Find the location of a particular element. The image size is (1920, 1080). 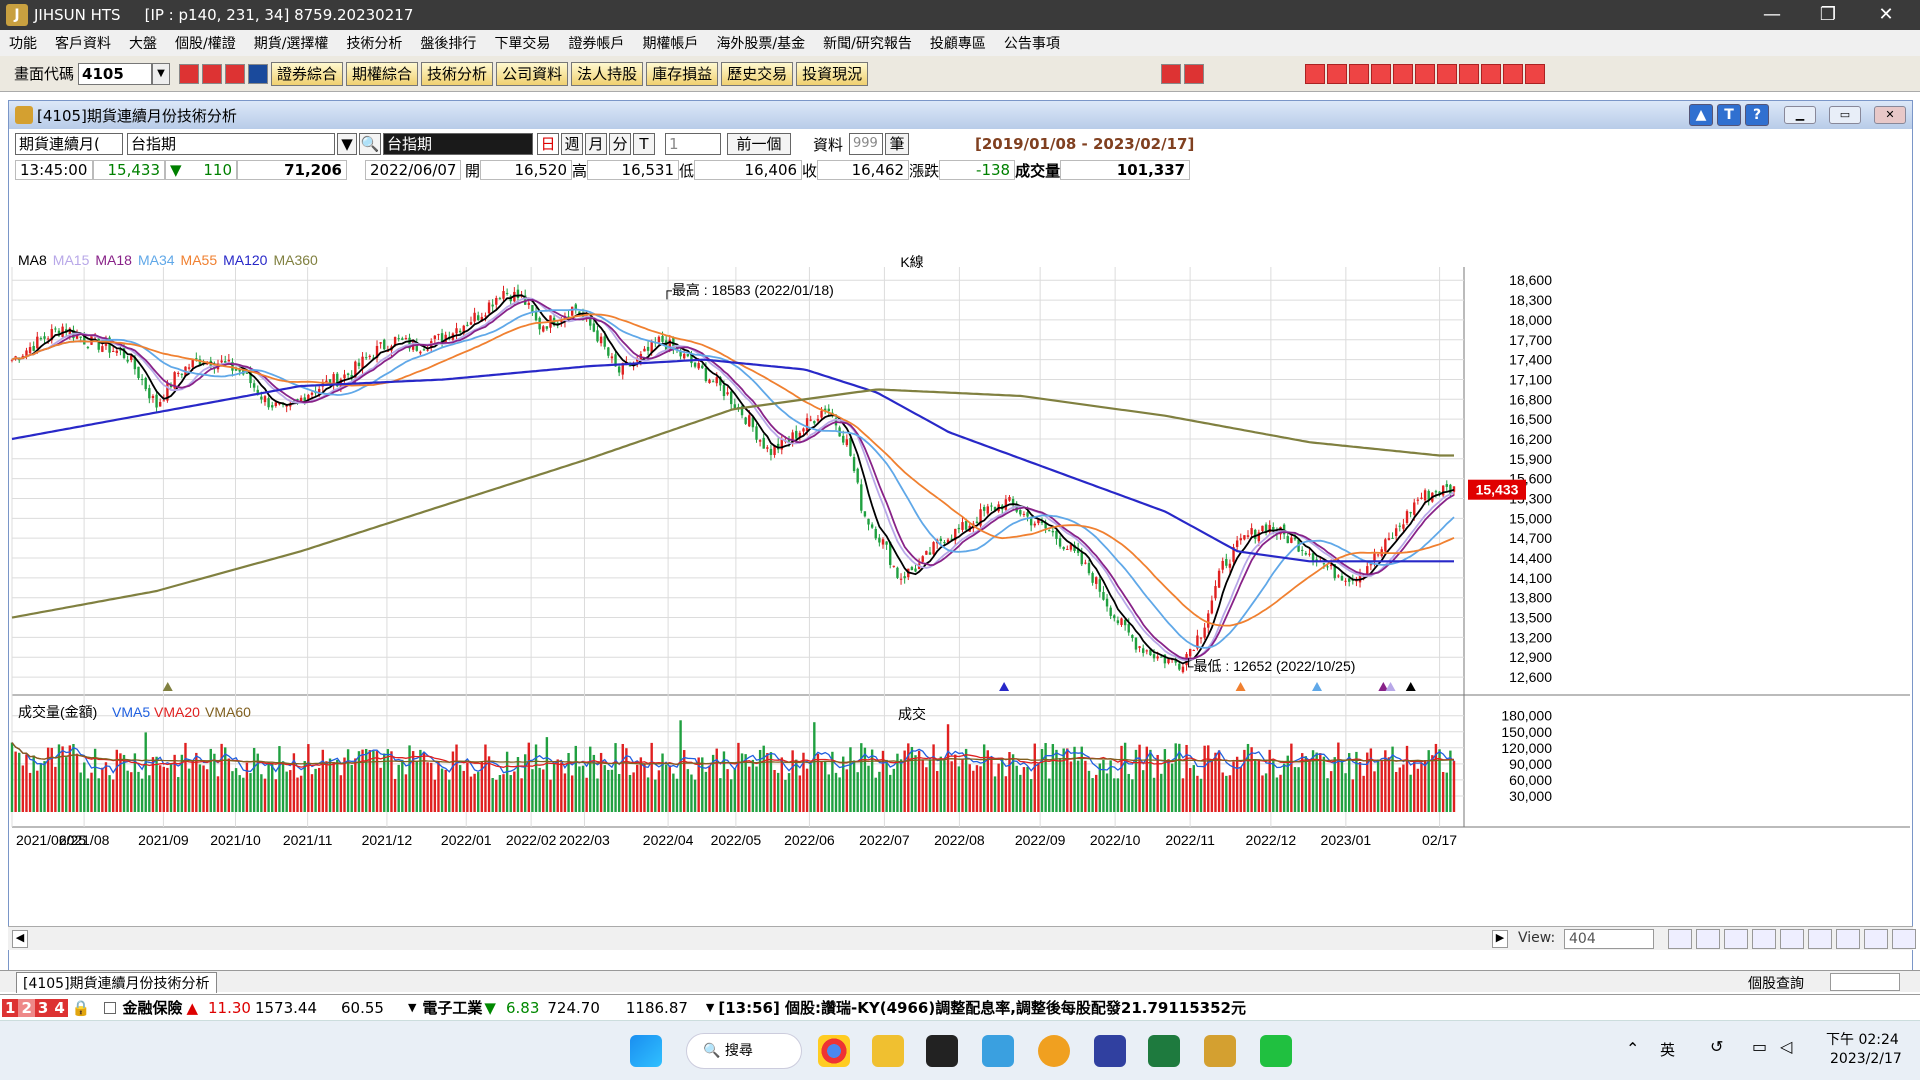

line-tool-icon is located at coordinates (1315, 74).